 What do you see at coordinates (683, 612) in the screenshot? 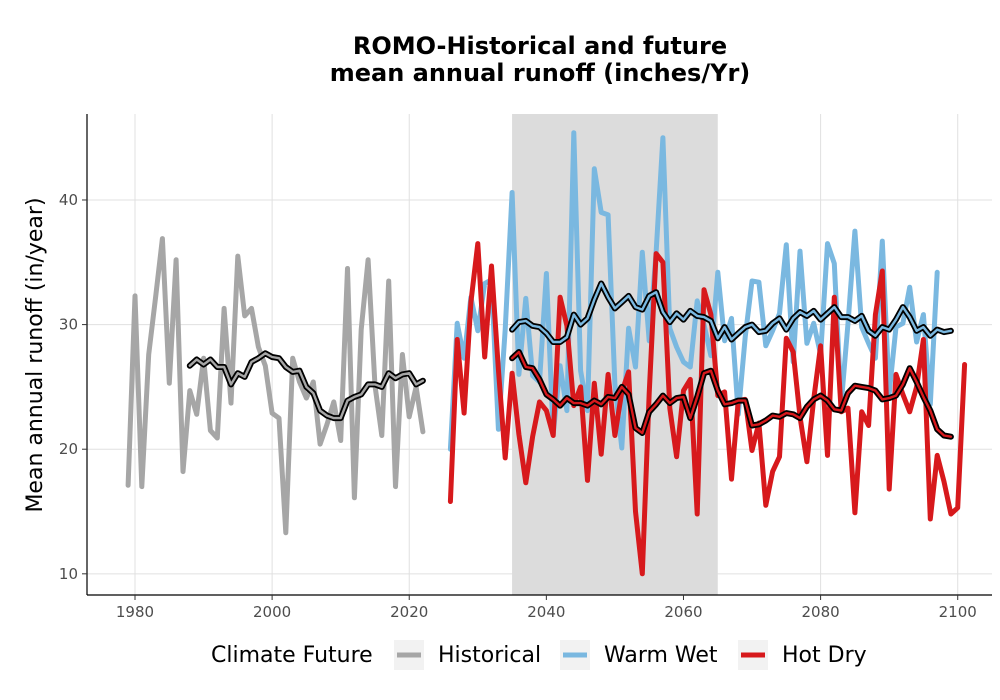
I see `x-tick-label: 2060` at bounding box center [683, 612].